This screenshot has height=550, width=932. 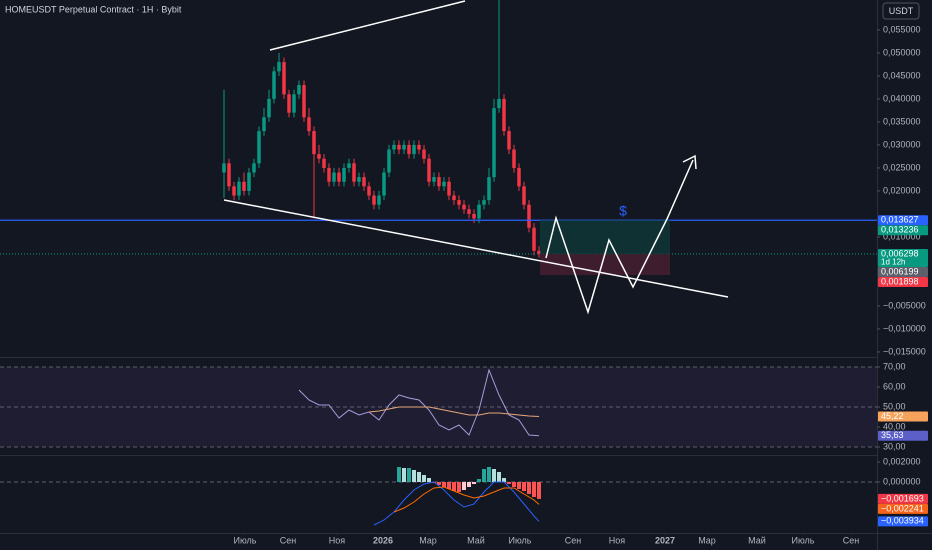 What do you see at coordinates (902, 121) in the screenshot?
I see `y-tick-label: 0,035000` at bounding box center [902, 121].